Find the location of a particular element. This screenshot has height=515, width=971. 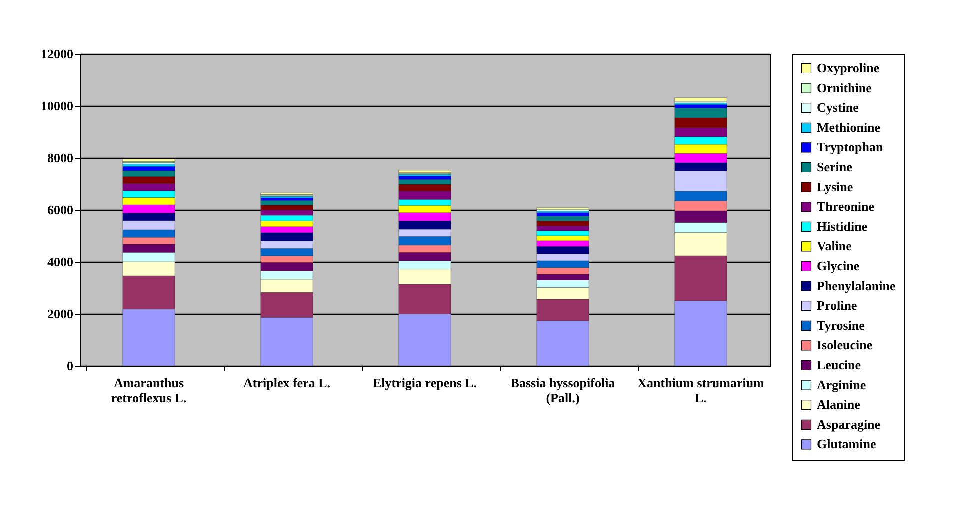

legend-label: Serine is located at coordinates (835, 167).